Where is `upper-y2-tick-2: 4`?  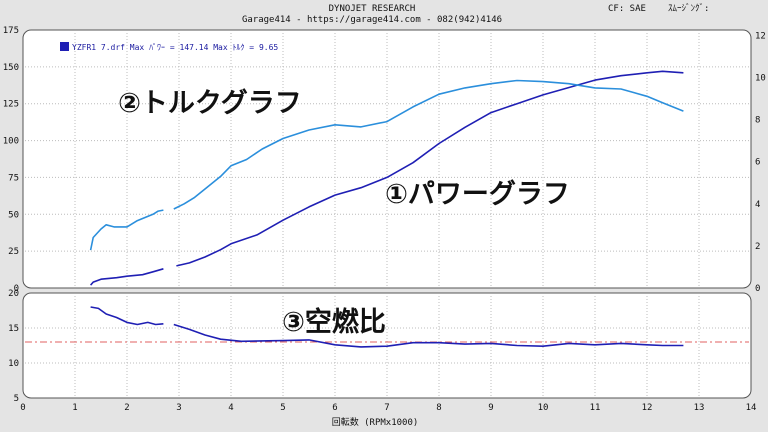
upper-y2-tick-2: 4 is located at coordinates (757, 205).